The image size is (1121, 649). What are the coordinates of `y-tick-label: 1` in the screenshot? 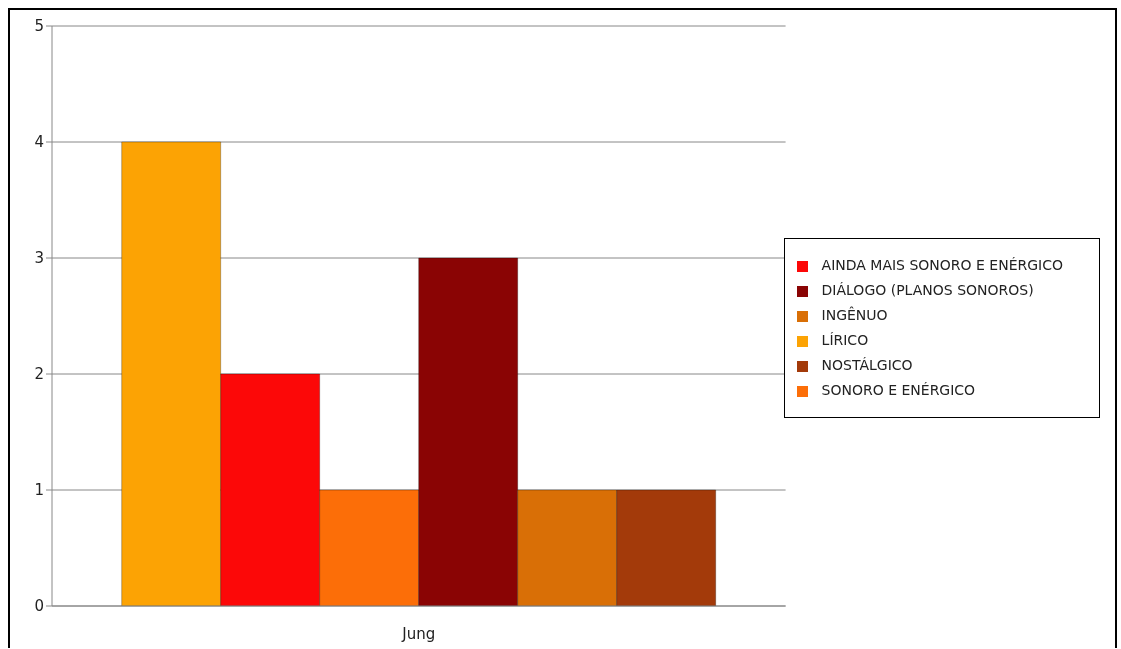 It's located at (39, 490).